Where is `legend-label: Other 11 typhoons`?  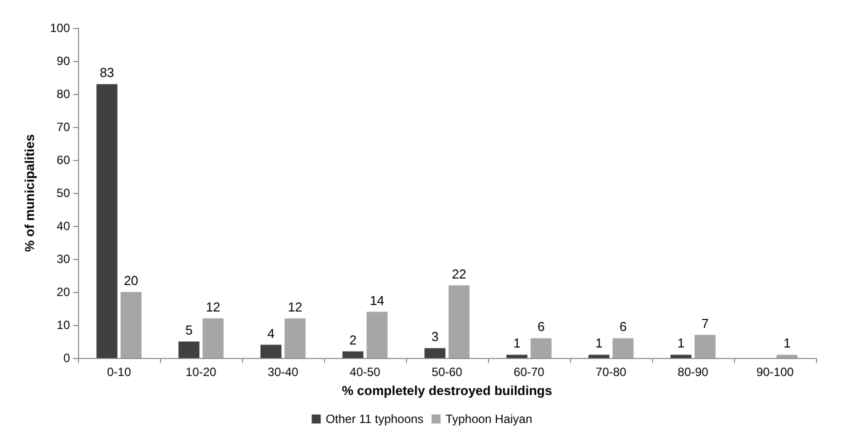 legend-label: Other 11 typhoons is located at coordinates (375, 419).